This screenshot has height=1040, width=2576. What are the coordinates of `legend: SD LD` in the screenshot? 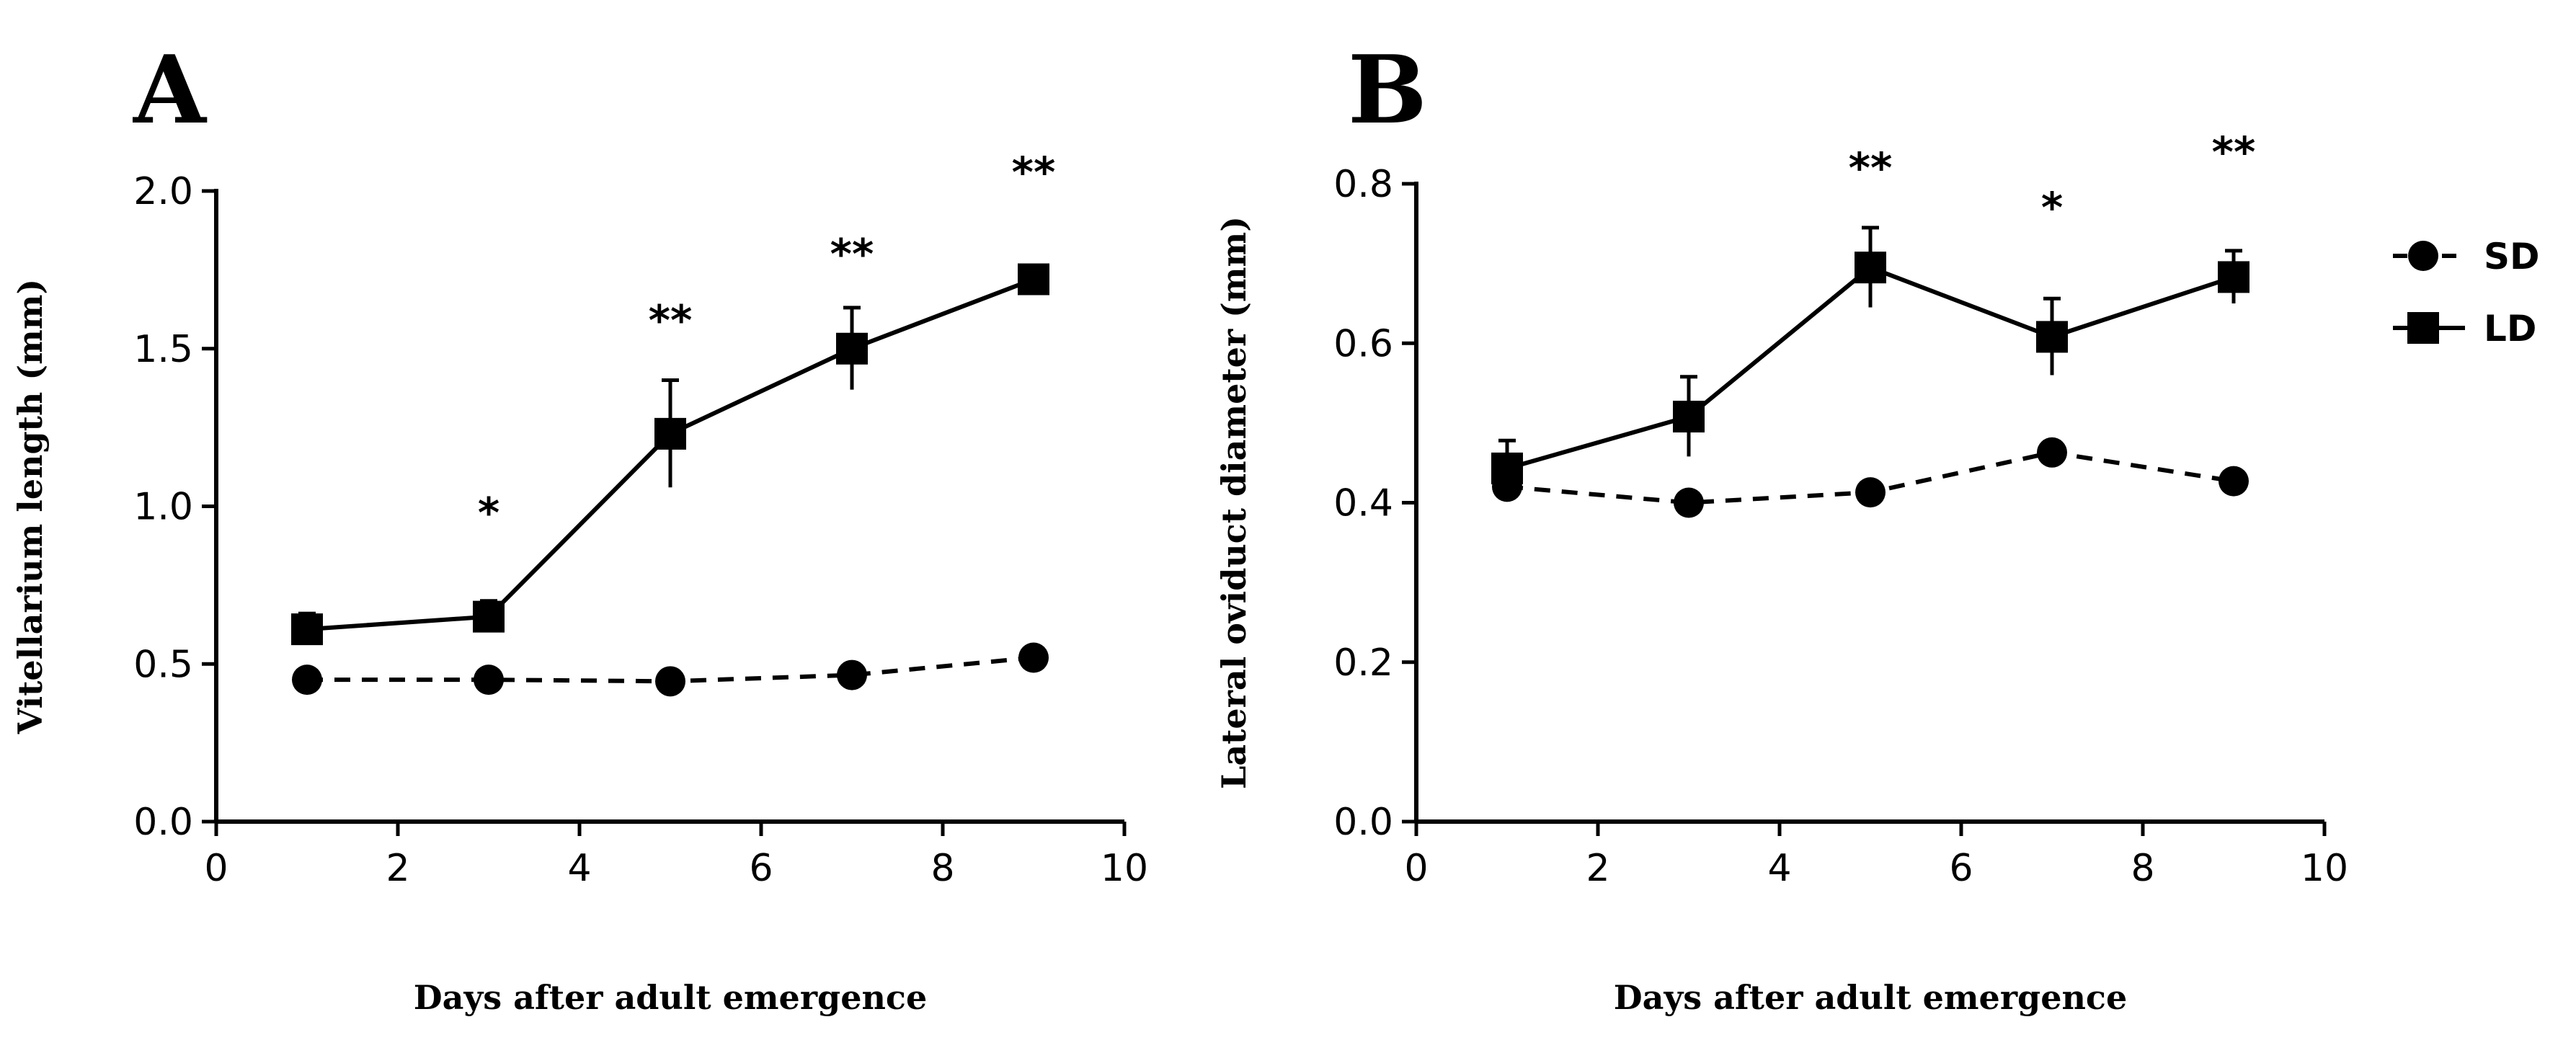 It's located at (2466, 293).